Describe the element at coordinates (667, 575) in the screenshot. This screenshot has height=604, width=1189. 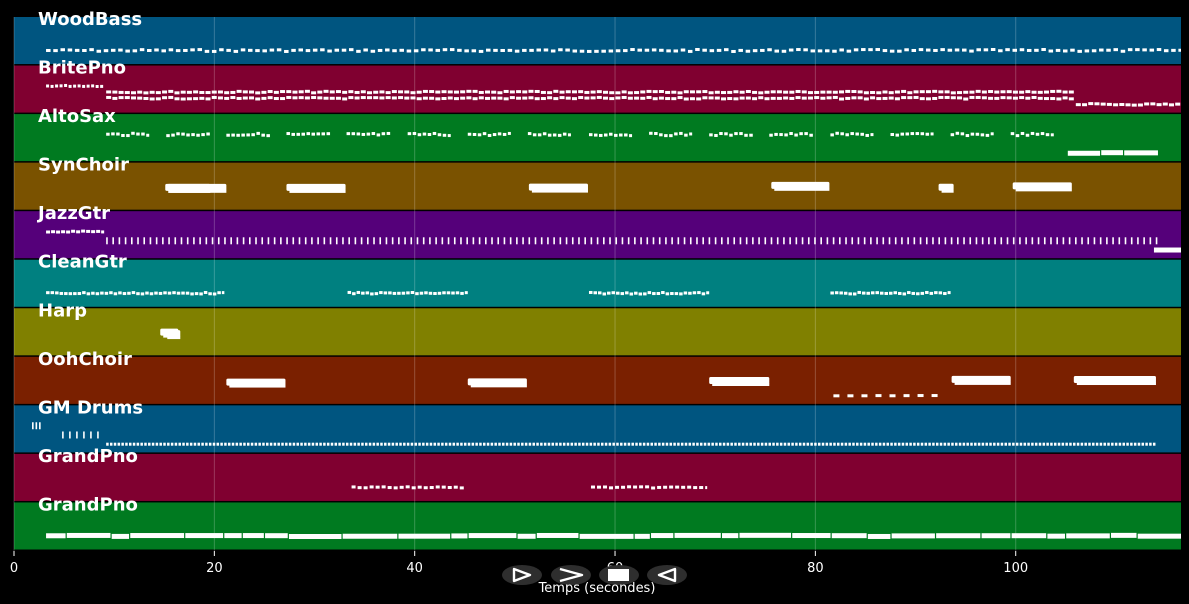
I see `rewind-button` at that location.